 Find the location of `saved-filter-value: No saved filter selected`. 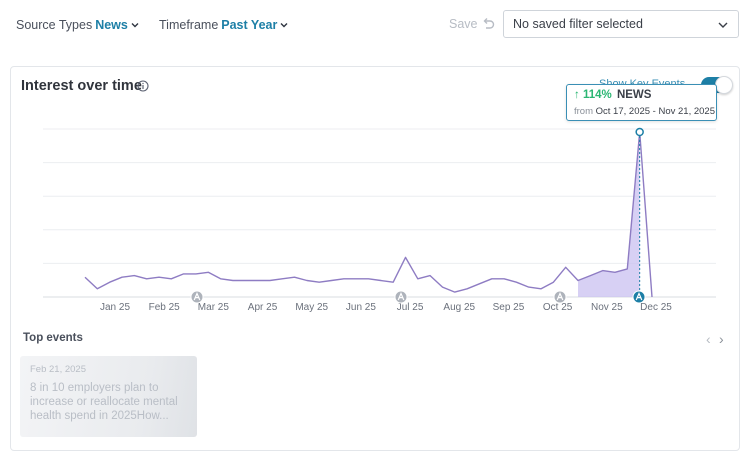

saved-filter-value: No saved filter selected is located at coordinates (578, 24).